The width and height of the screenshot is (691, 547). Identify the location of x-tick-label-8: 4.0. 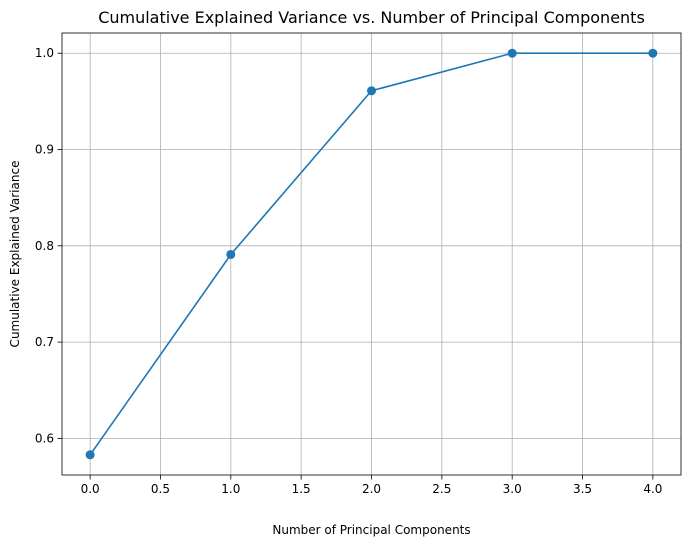
(652, 489).